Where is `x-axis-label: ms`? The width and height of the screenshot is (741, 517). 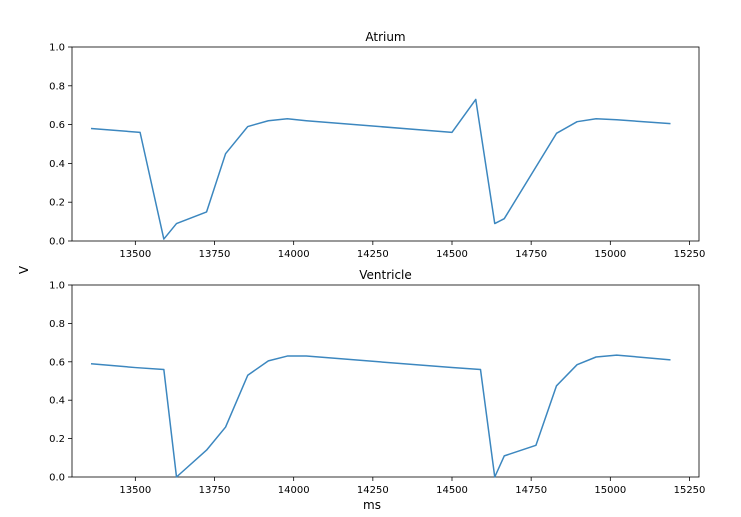 x-axis-label: ms is located at coordinates (372, 505).